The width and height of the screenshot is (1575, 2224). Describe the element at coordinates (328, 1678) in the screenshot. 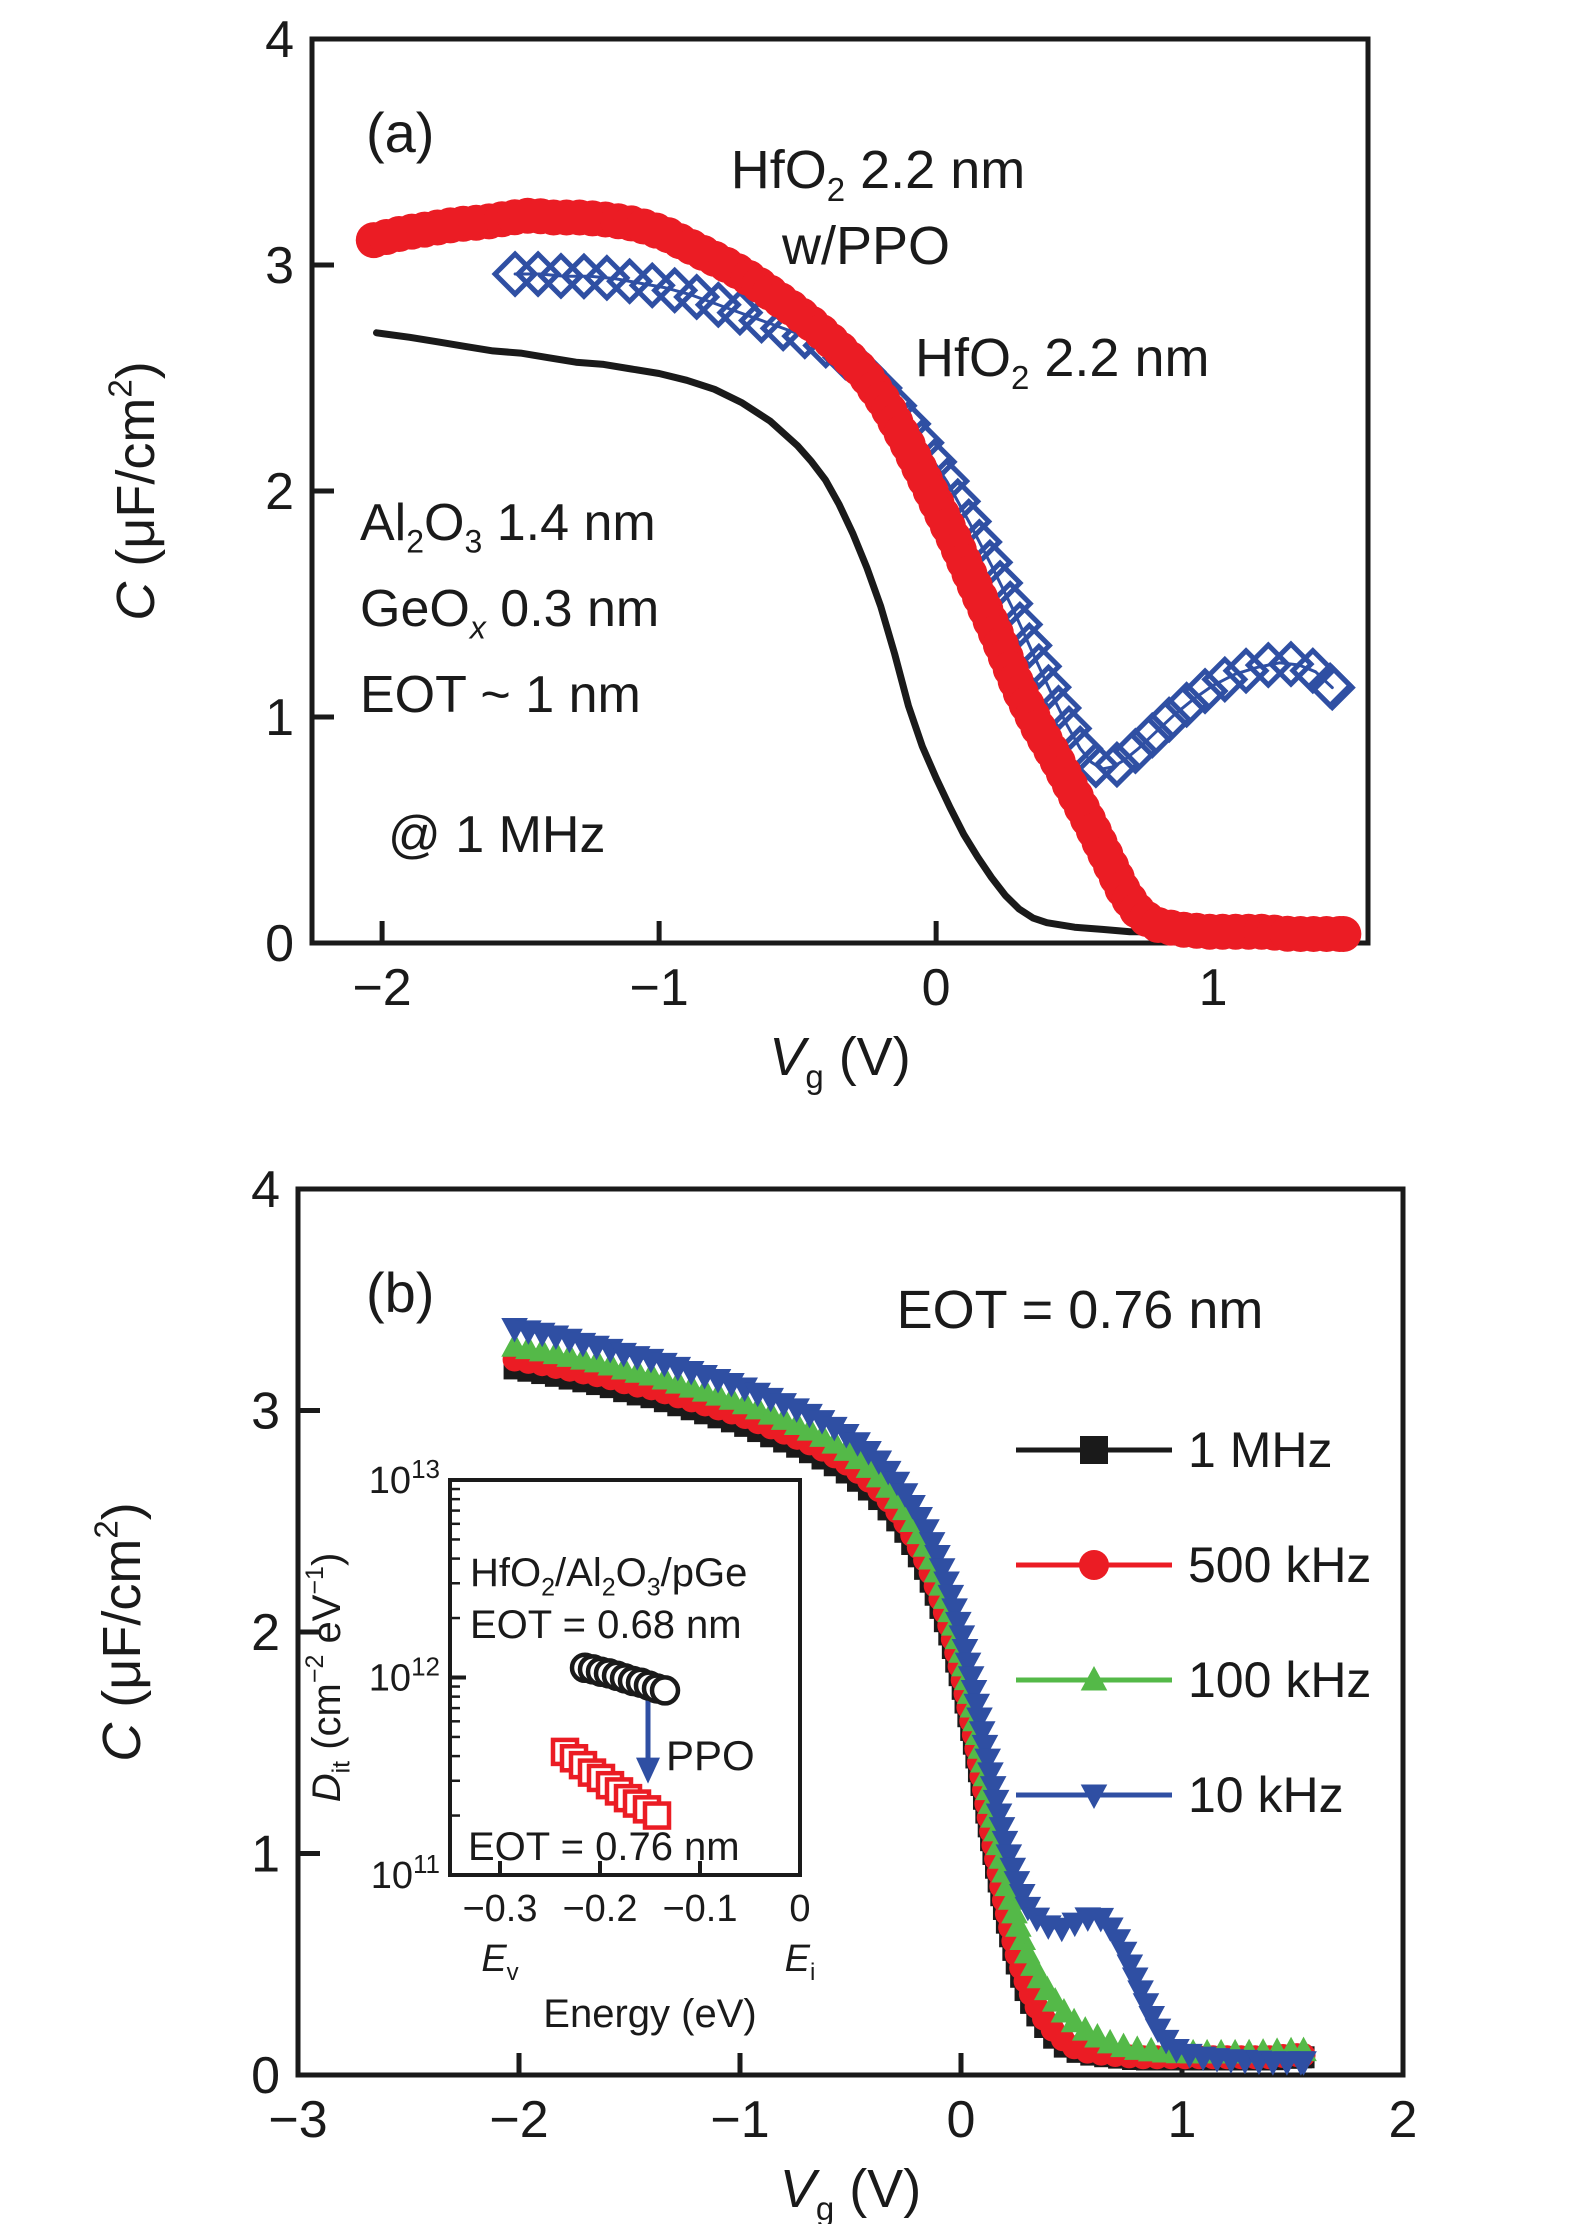

I see `inset-y-axis-title: Dit (cm−2 eV−1)` at that location.